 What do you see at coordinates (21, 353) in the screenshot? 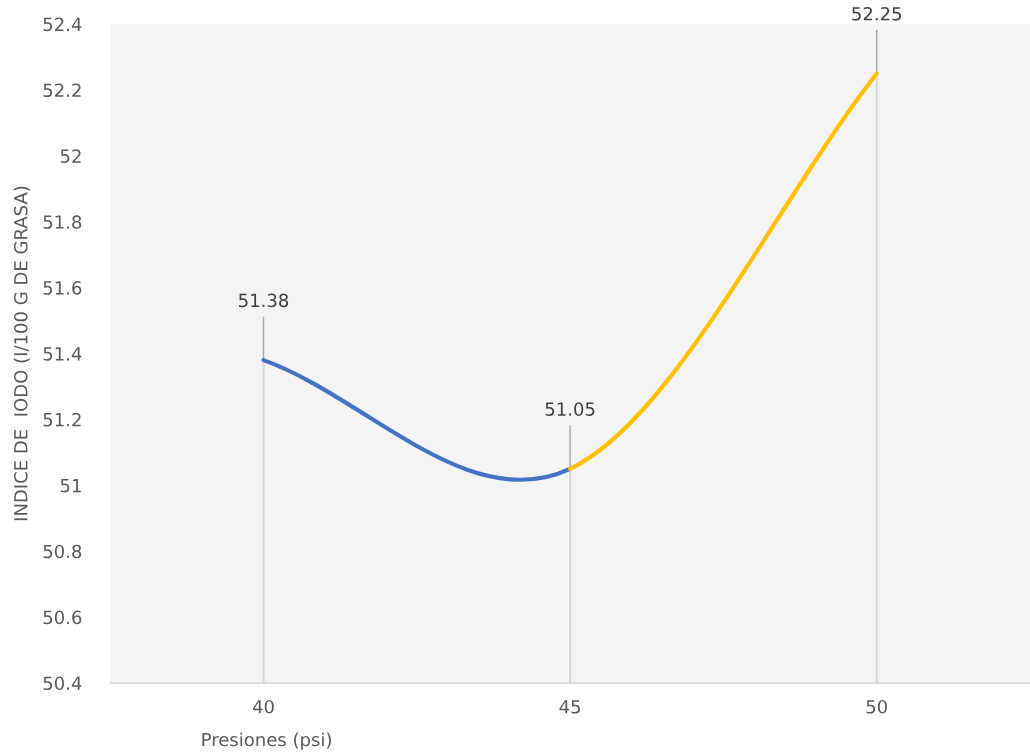
I see `y-axis-title: INDICE DE IODO (I/100 G DE GRASA)` at bounding box center [21, 353].